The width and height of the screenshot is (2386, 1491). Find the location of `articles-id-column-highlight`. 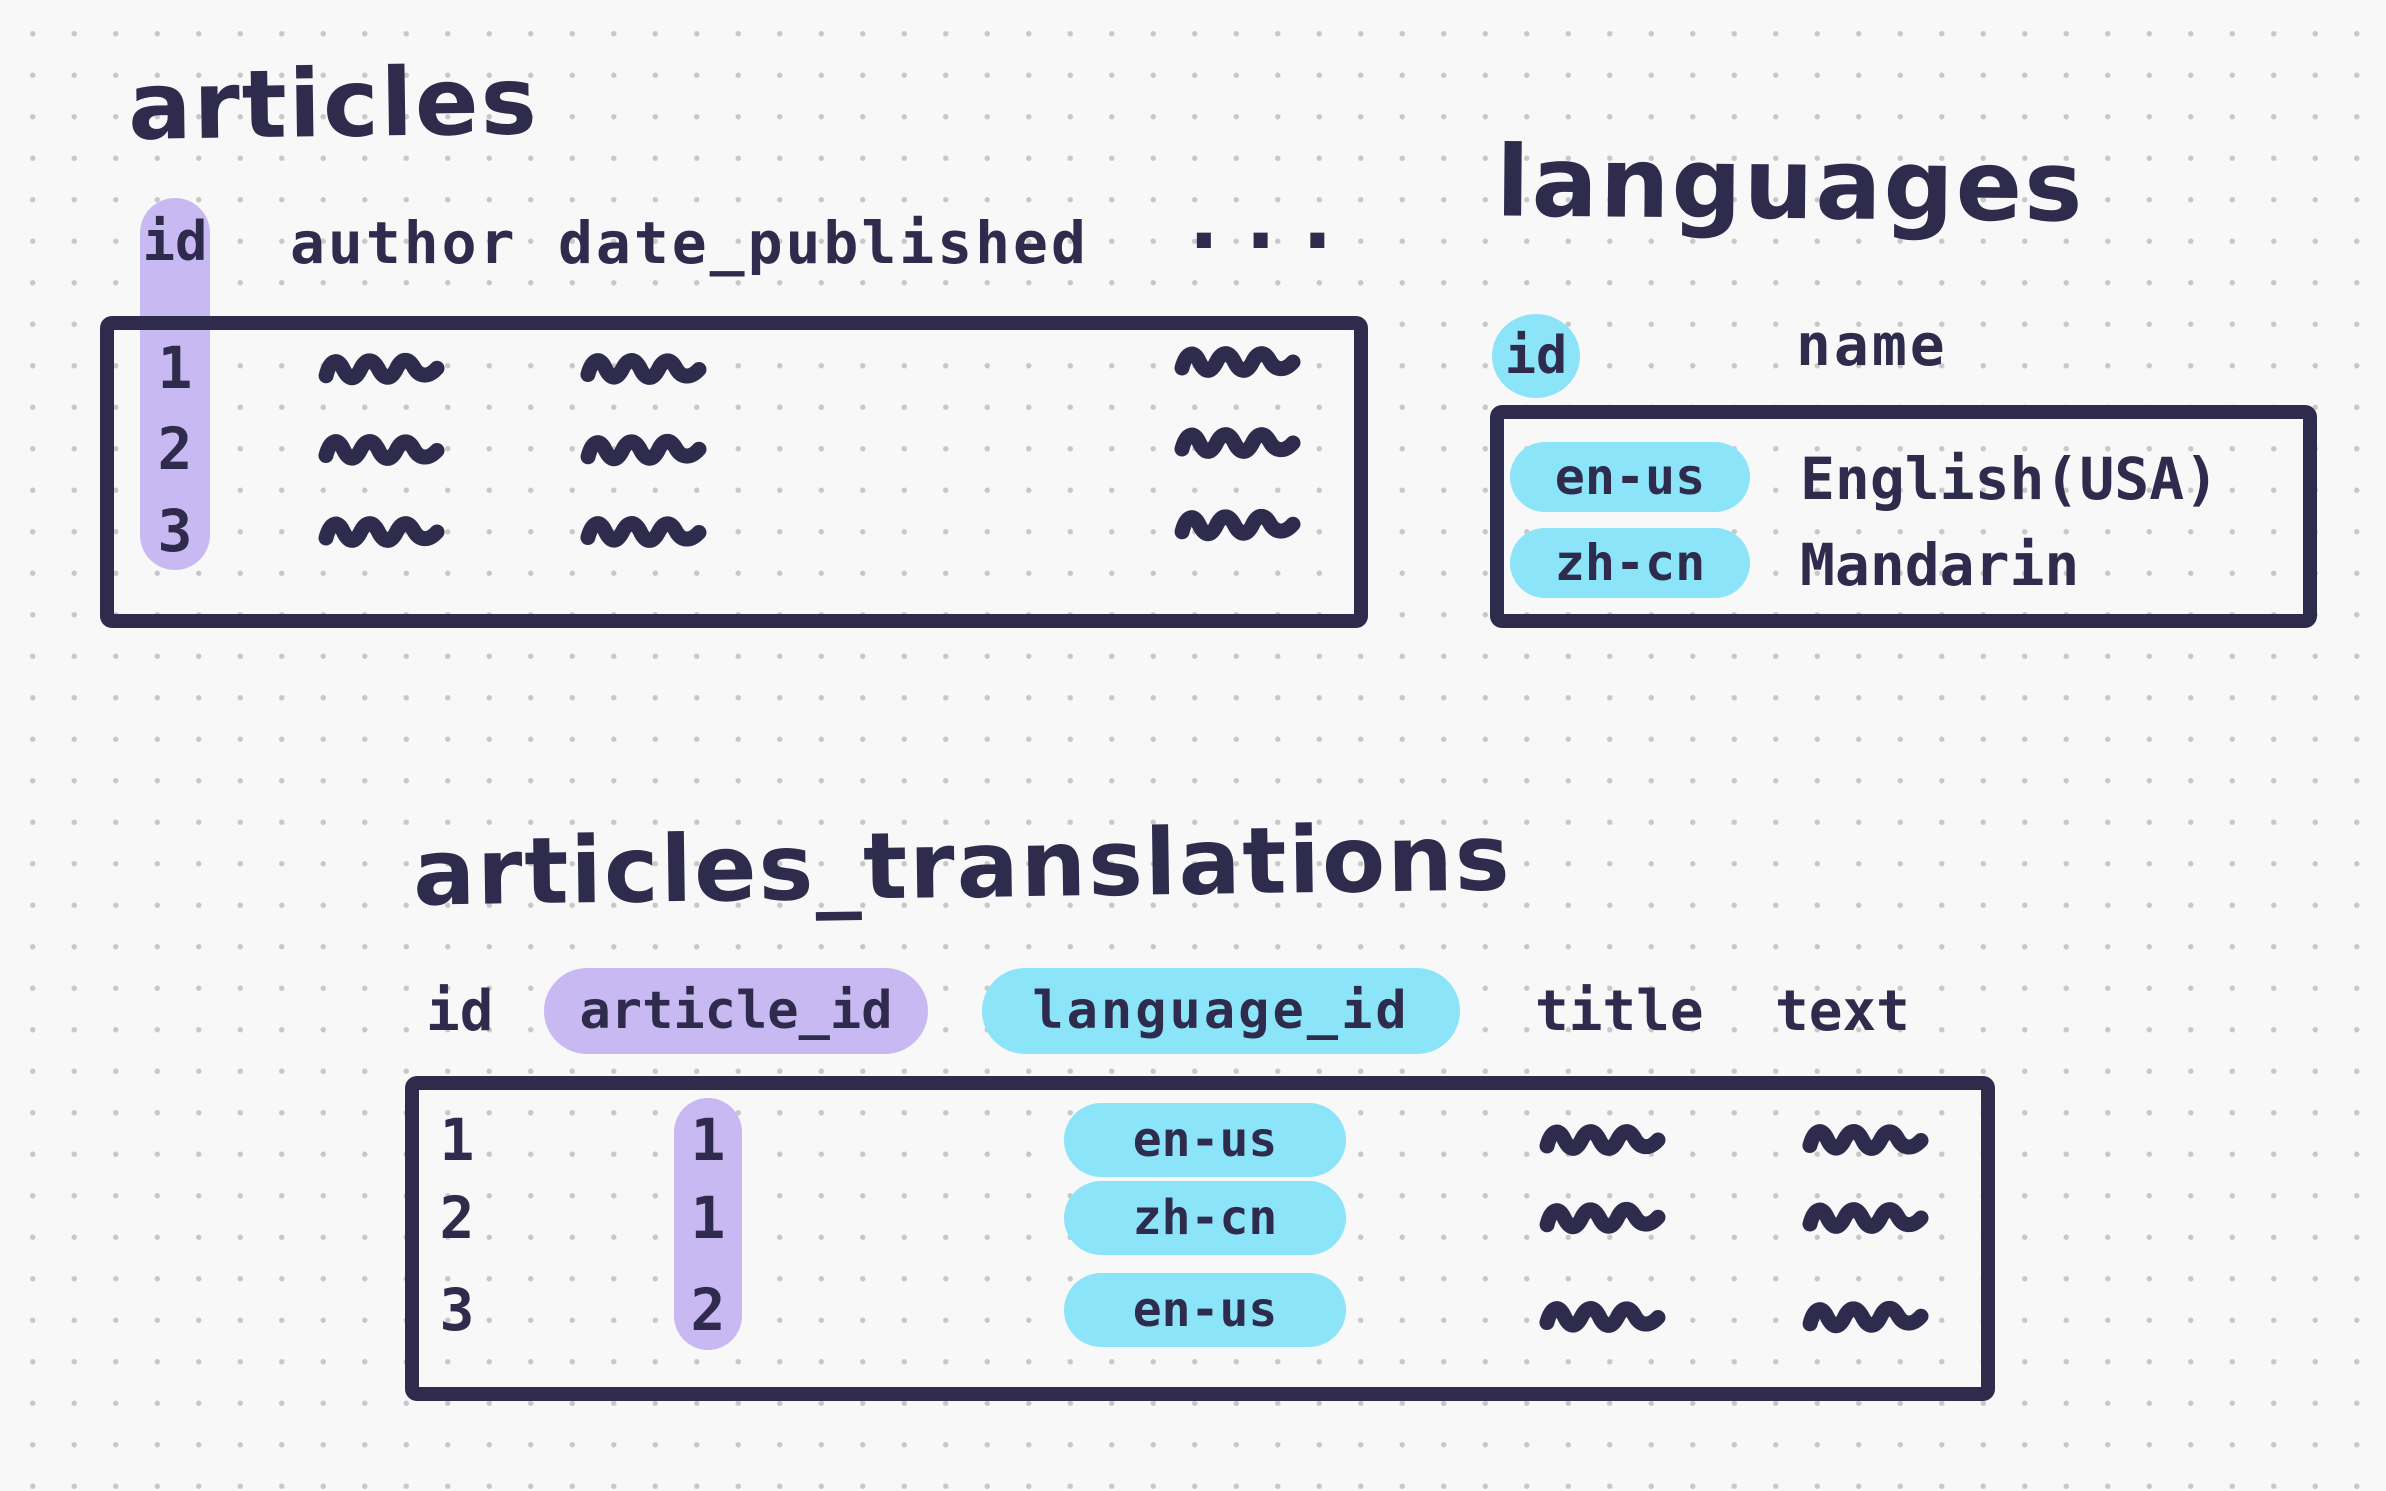

articles-id-column-highlight is located at coordinates (175, 384).